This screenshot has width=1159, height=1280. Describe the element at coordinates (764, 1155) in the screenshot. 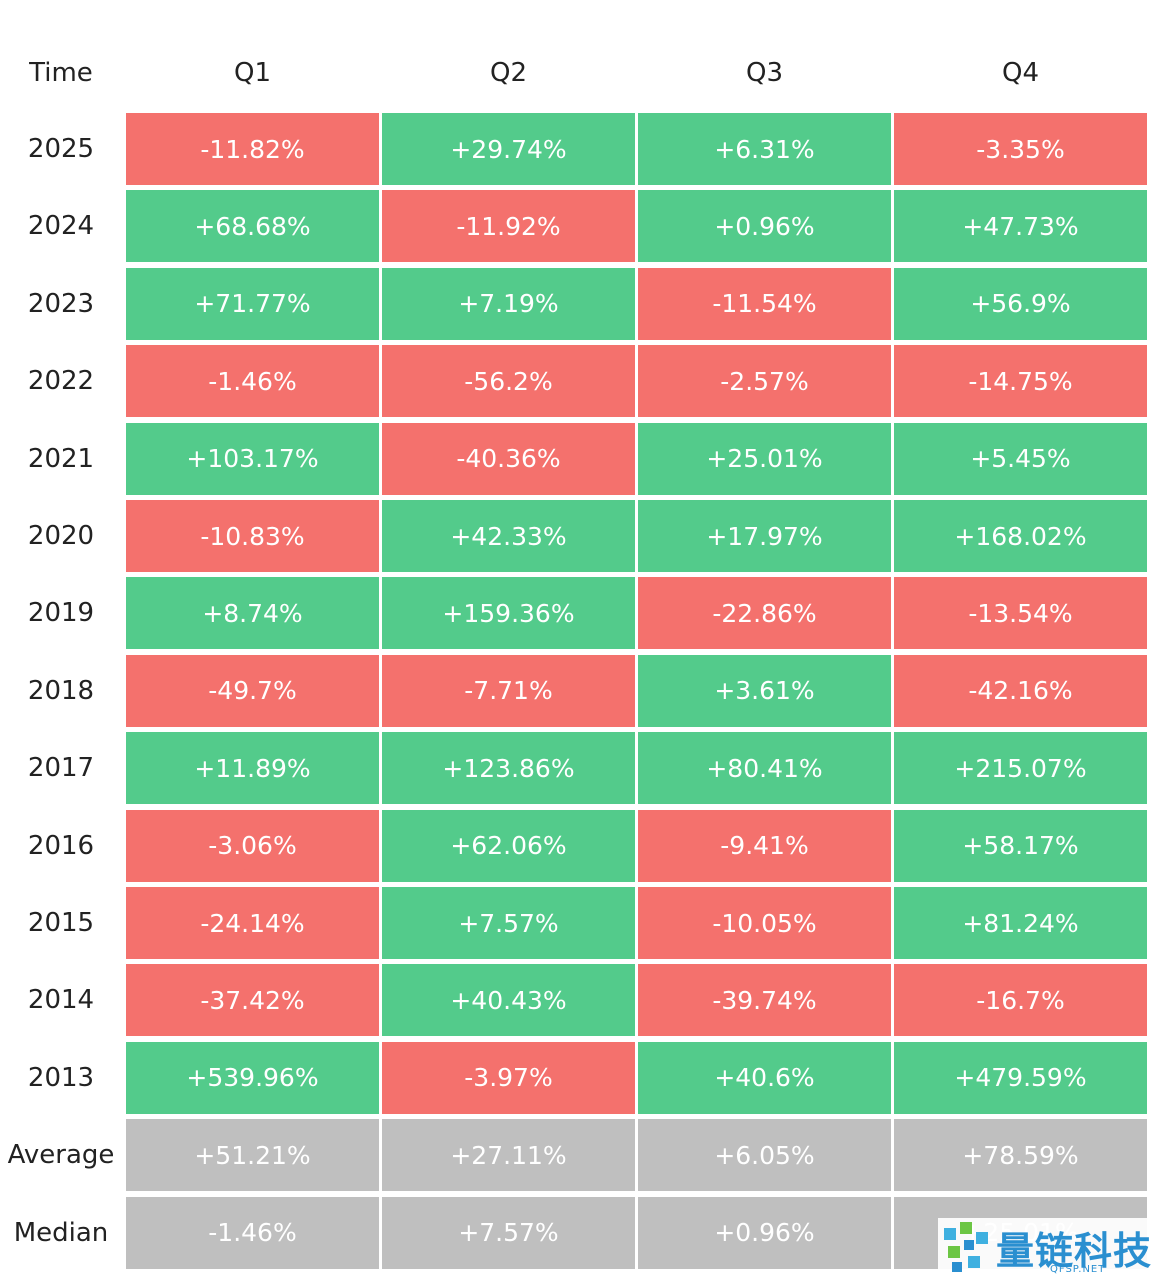

I see `summary-cell: +6.05%` at that location.